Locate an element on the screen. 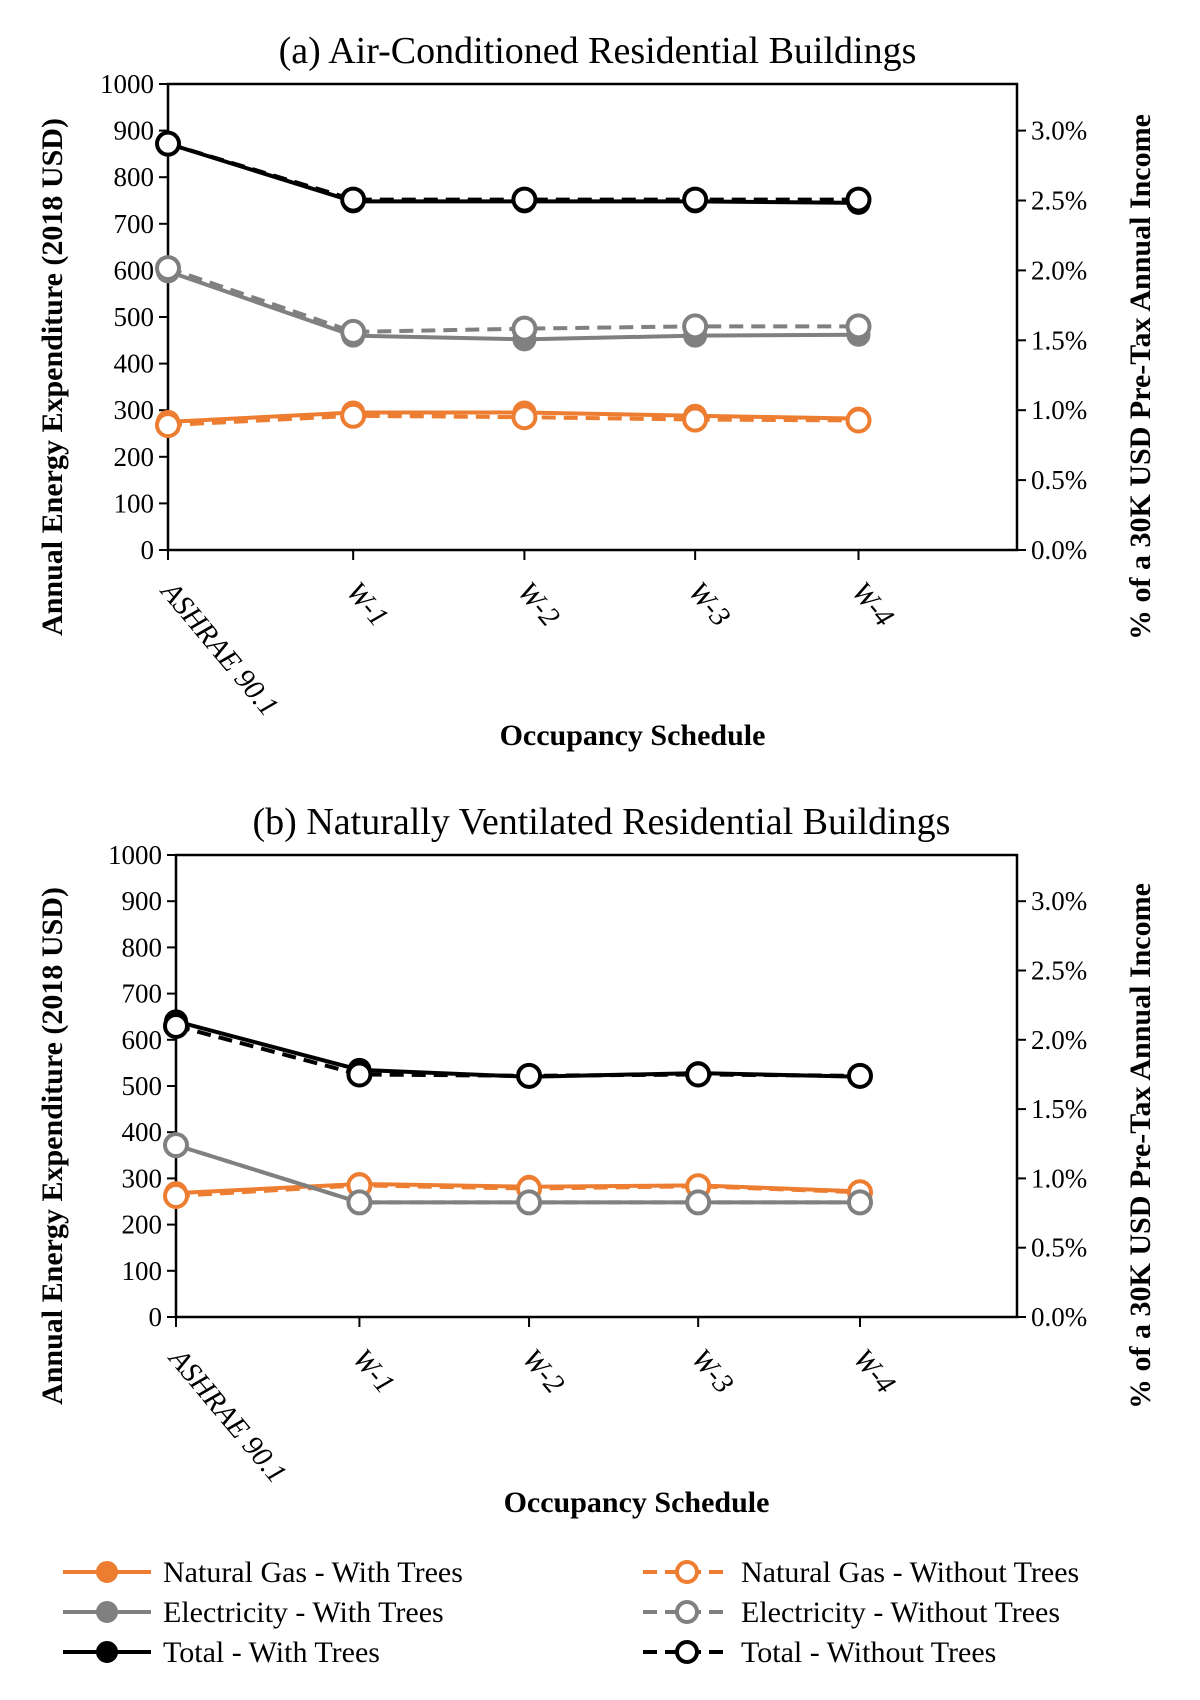 Image resolution: width=1200 pixels, height=1700 pixels. legend-label: Natural Gas - With Trees is located at coordinates (313, 1572).